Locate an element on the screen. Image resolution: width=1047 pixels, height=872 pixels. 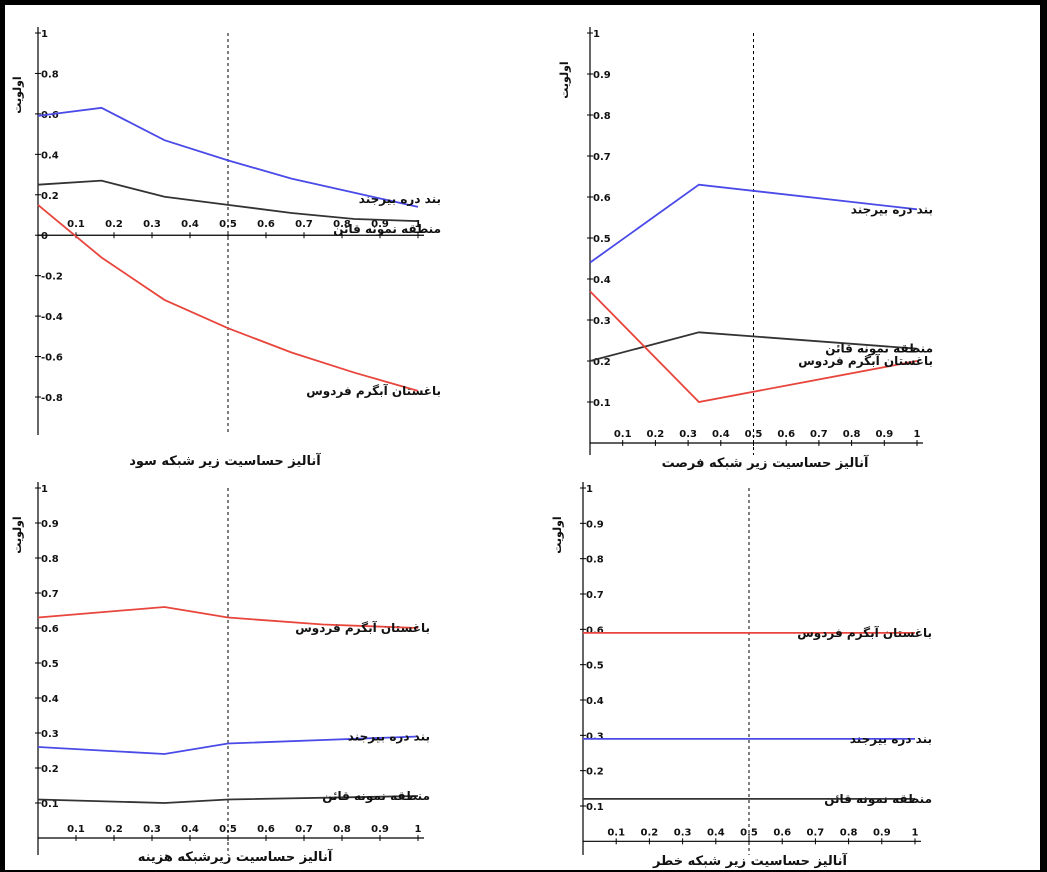
chart-title: آنالیز حساسیت زیرشبکه هزینه is located at coordinates (235, 856).